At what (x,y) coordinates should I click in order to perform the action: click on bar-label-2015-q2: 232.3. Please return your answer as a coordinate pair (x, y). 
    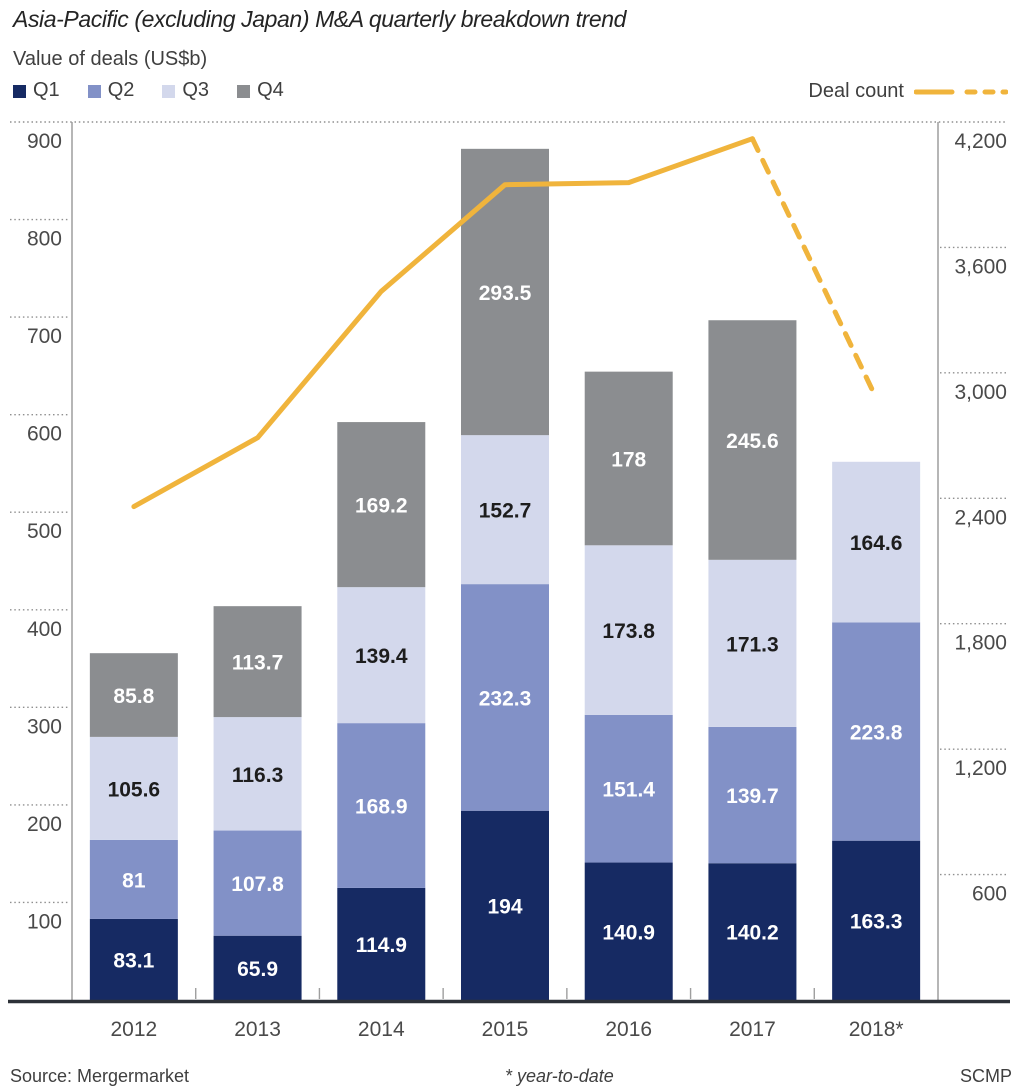
    Looking at the image, I should click on (505, 698).